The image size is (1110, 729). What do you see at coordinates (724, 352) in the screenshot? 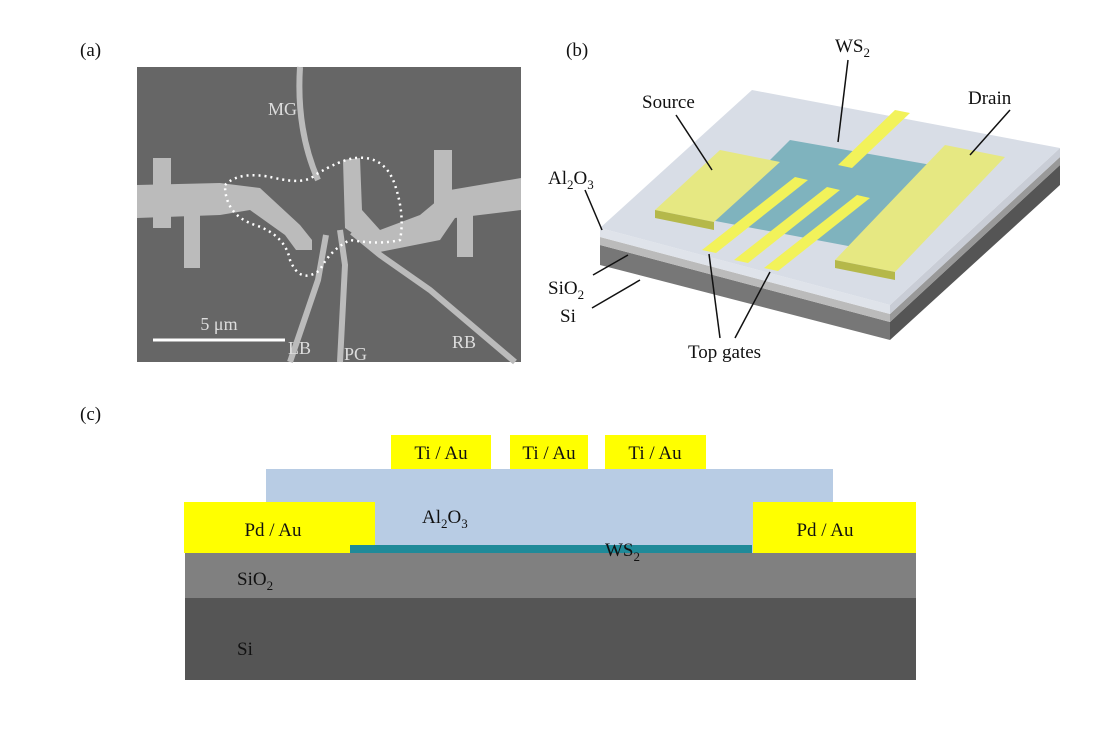
I see `top-gates-label: Top gates` at bounding box center [724, 352].